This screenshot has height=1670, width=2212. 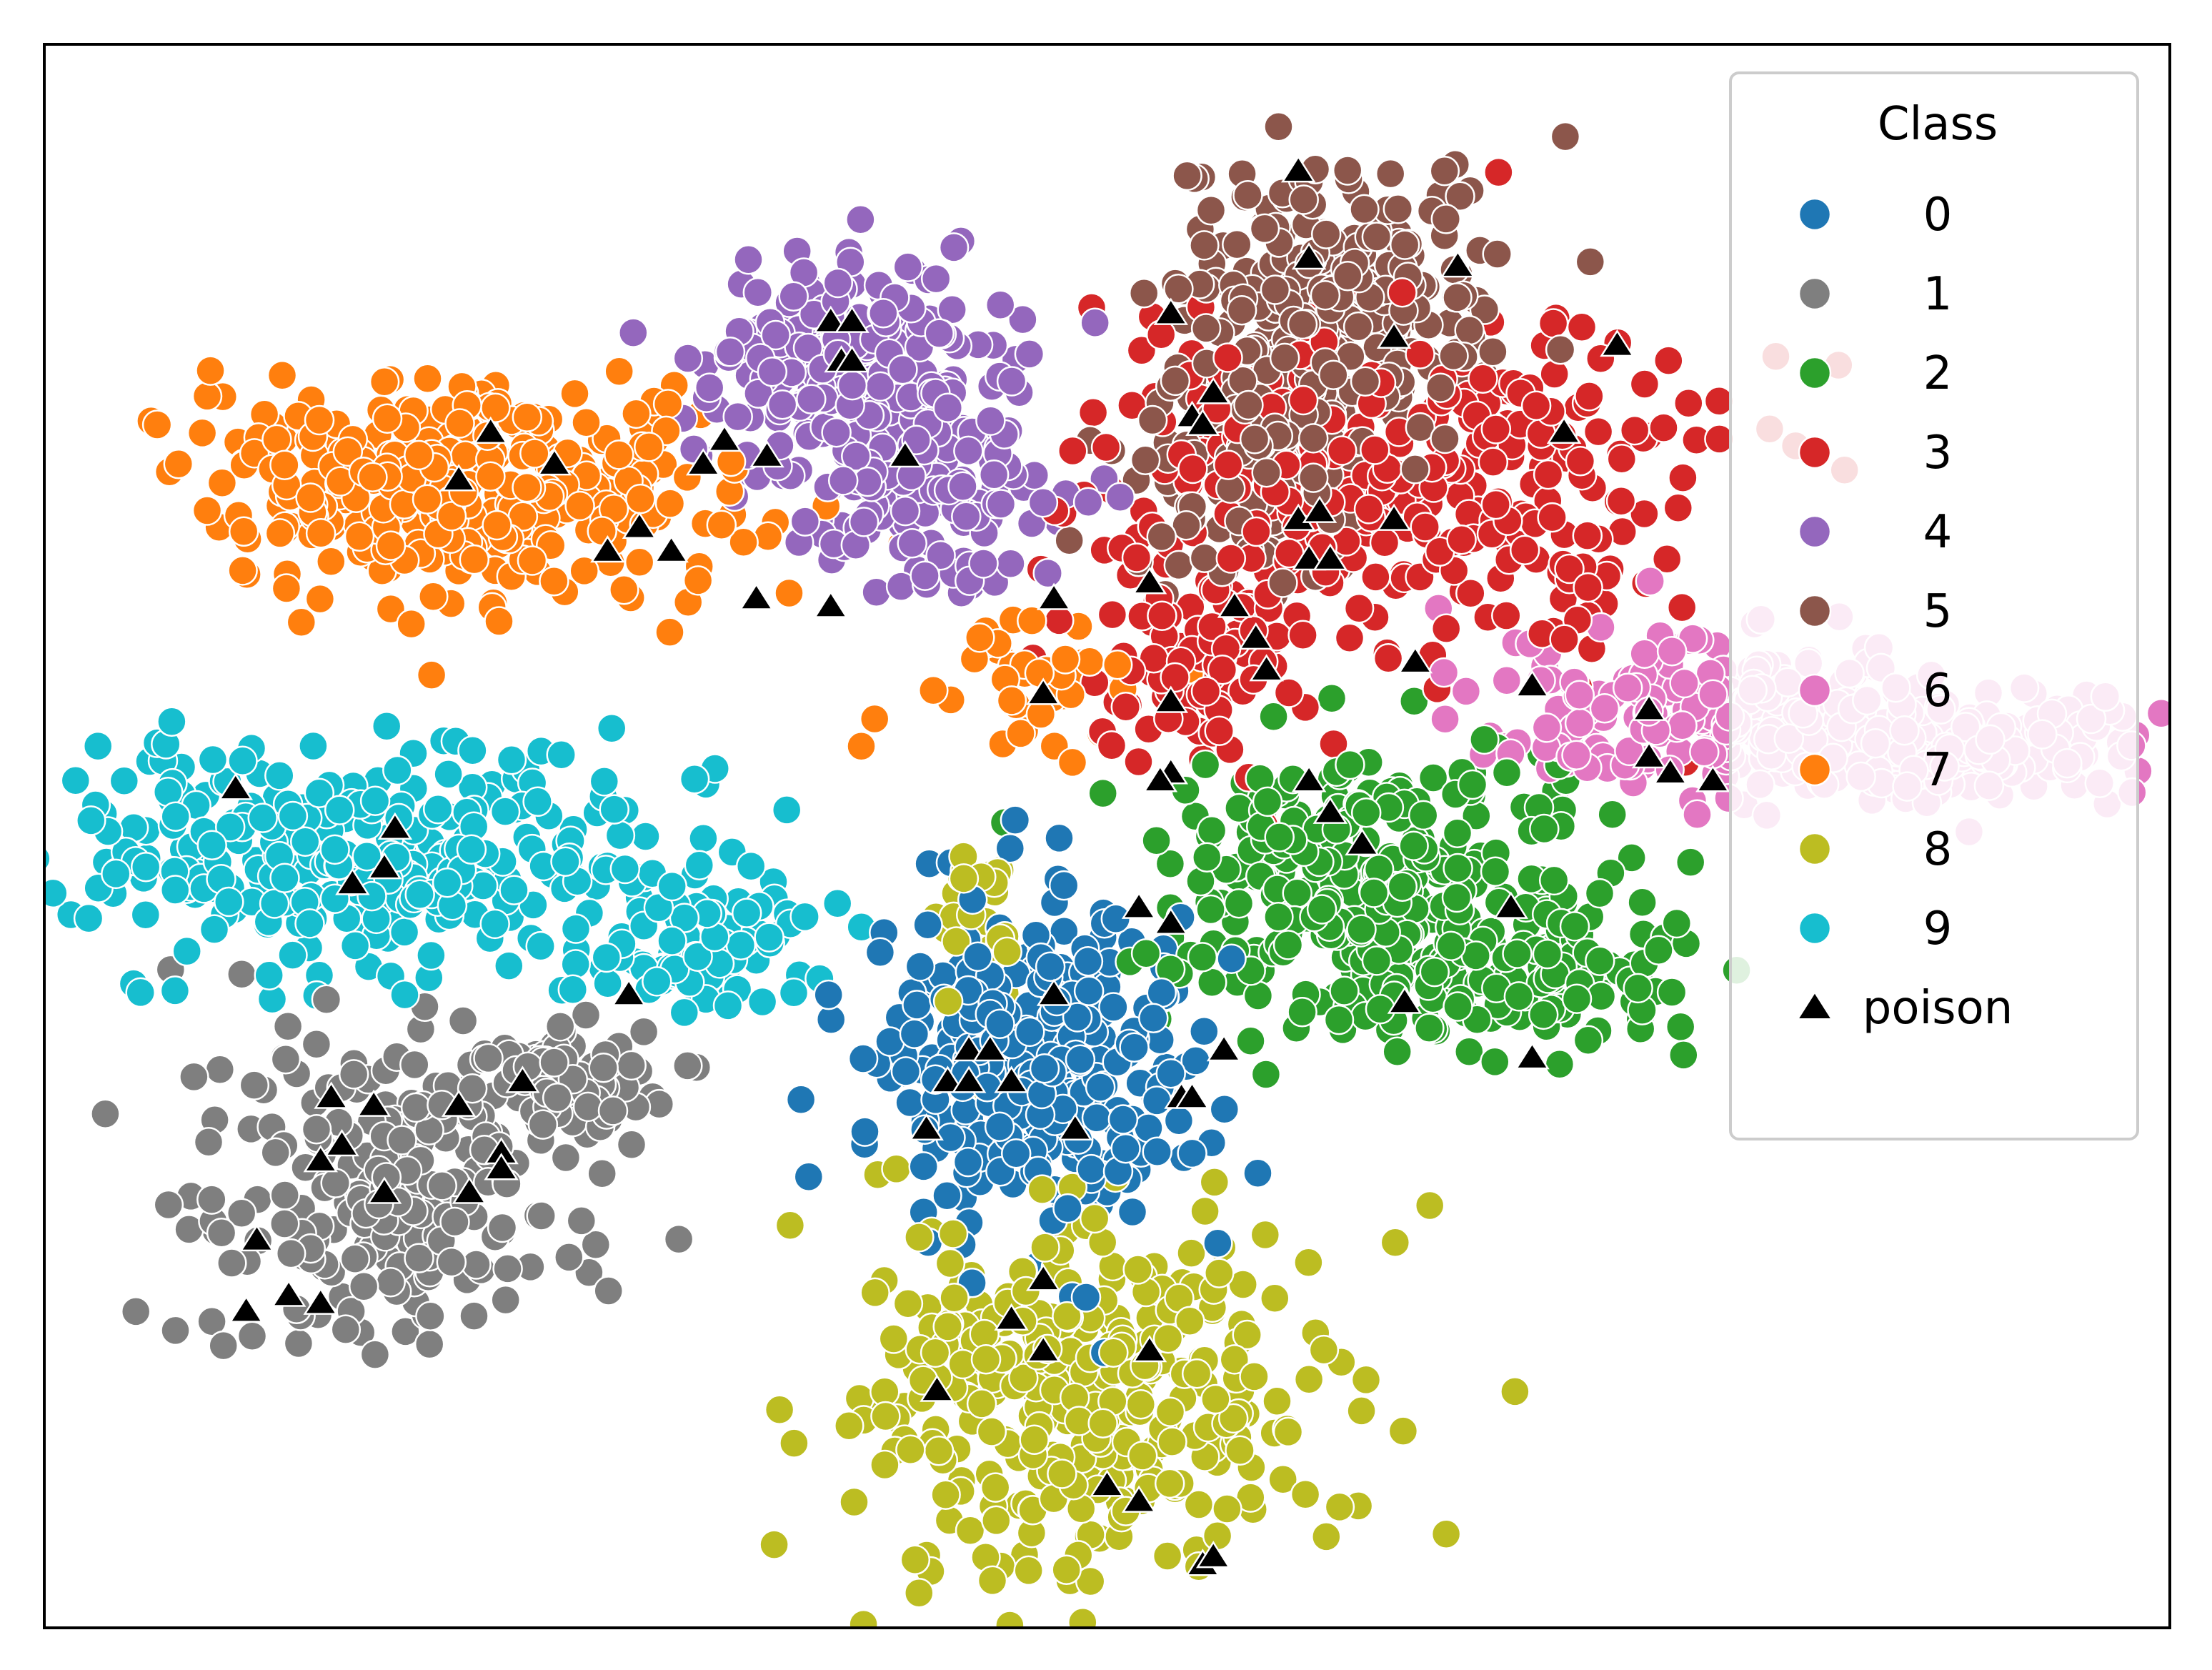 I want to click on legend-label-poison: poison, so click(x=1938, y=1008).